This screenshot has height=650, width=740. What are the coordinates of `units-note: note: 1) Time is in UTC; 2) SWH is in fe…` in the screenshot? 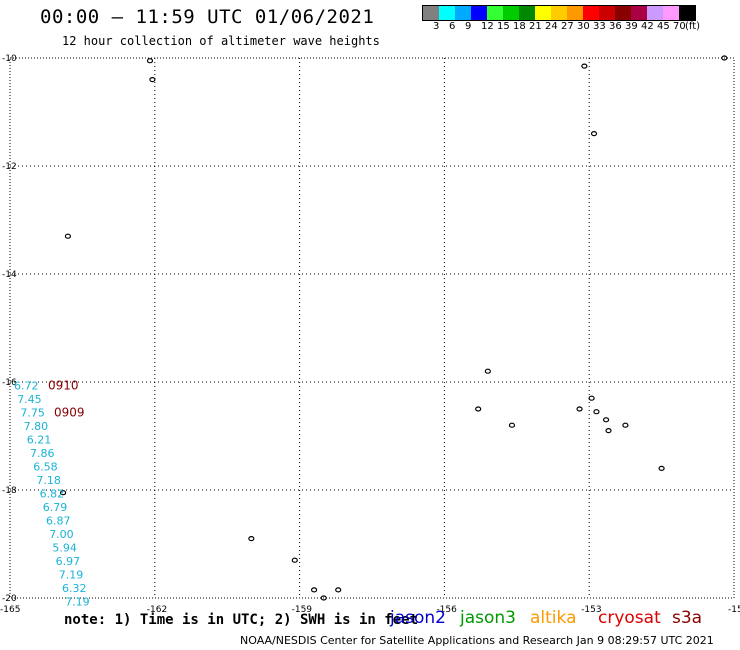 It's located at (241, 620).